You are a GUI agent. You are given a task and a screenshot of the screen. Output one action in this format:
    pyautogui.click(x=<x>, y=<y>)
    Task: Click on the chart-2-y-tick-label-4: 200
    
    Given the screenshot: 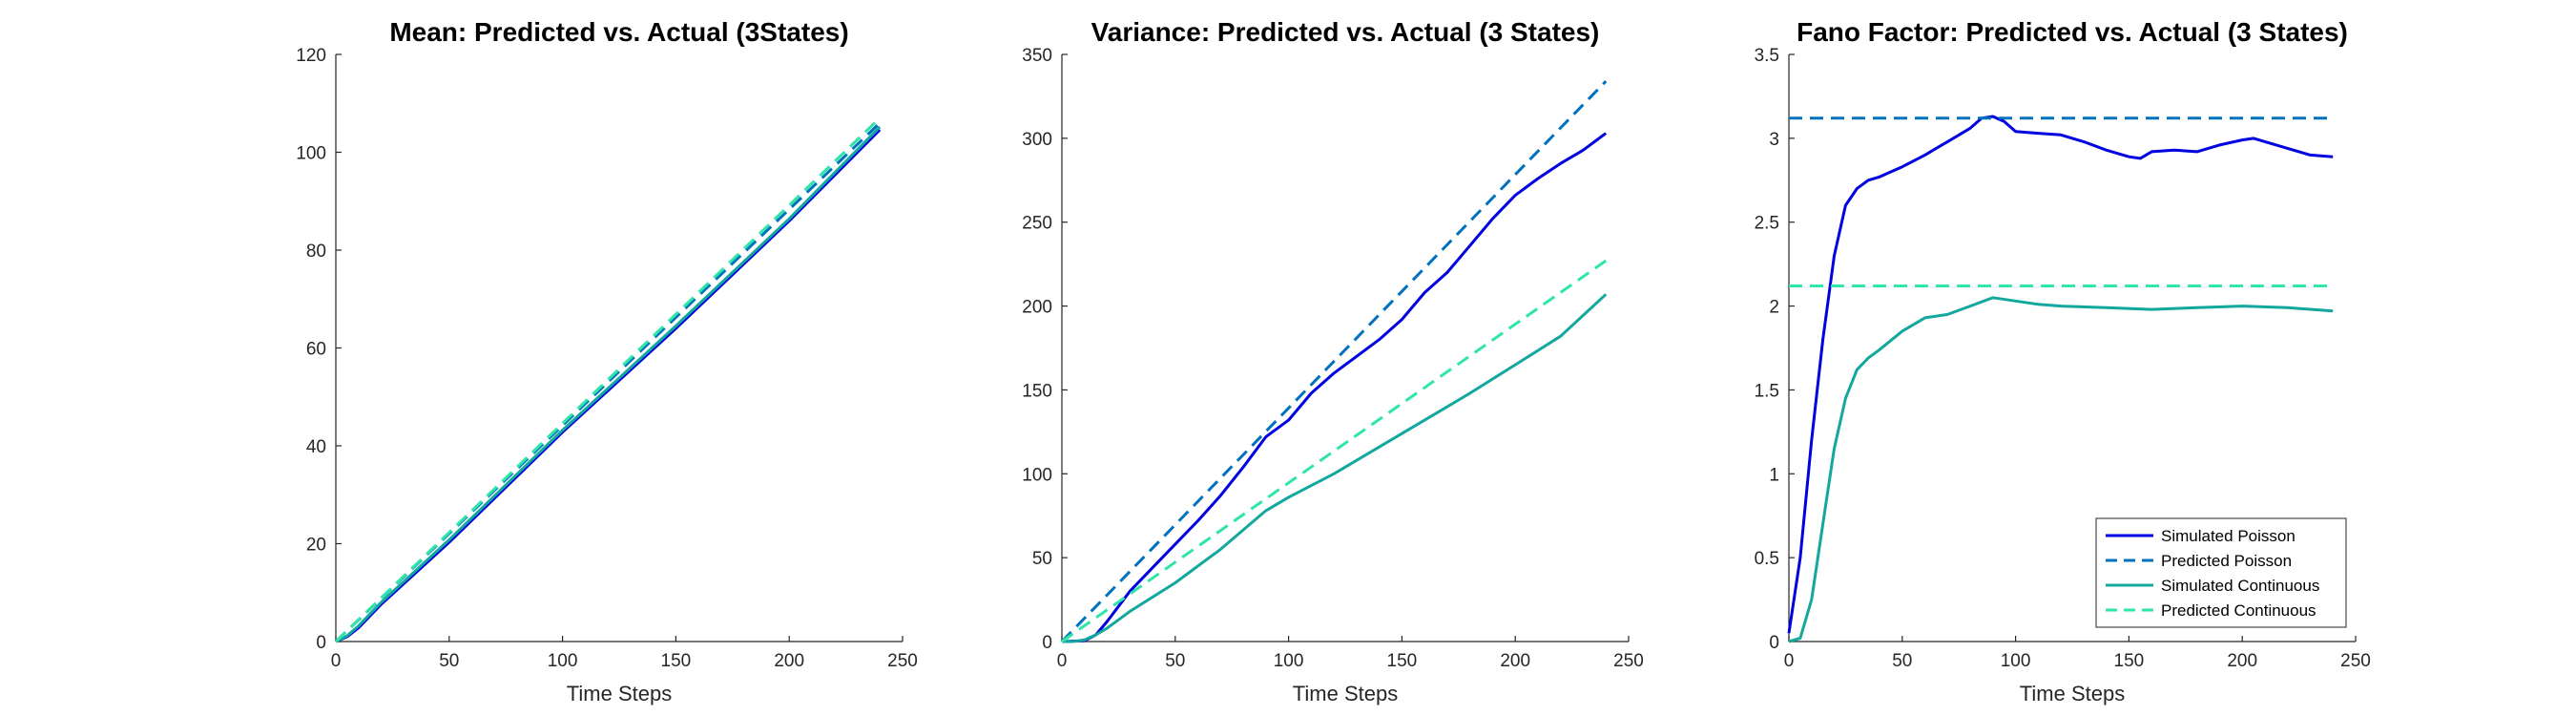 What is the action you would take?
    pyautogui.click(x=1037, y=308)
    